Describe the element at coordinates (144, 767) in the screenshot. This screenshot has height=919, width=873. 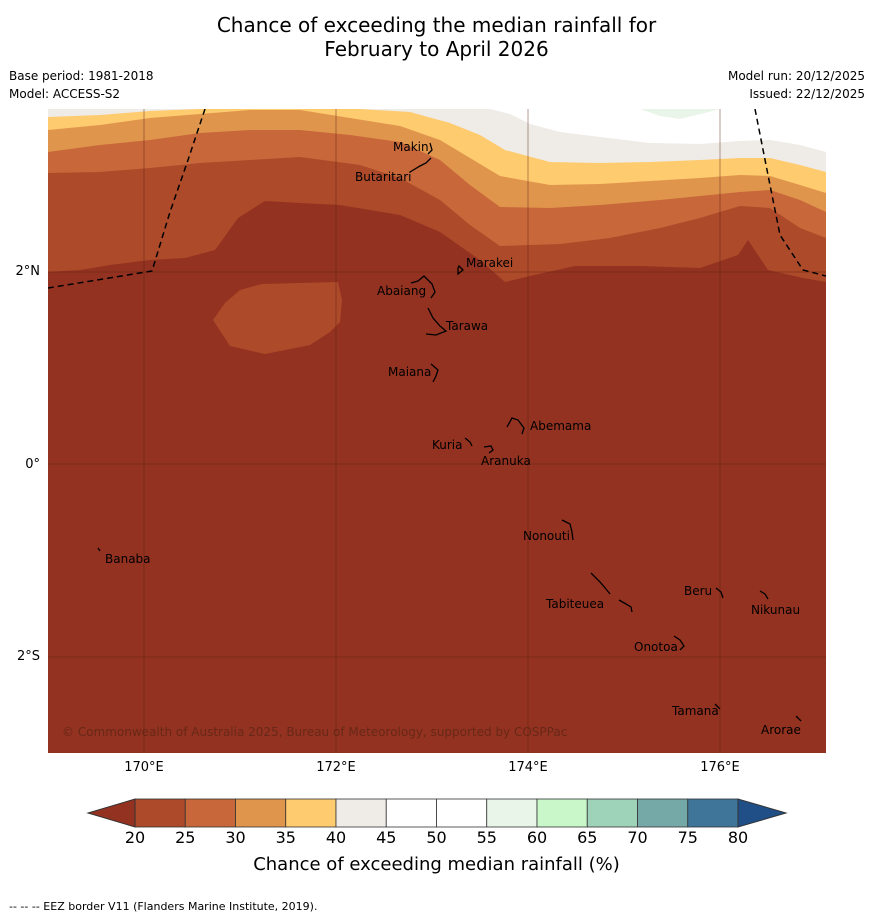
I see `lon-label-170e: 170°E` at that location.